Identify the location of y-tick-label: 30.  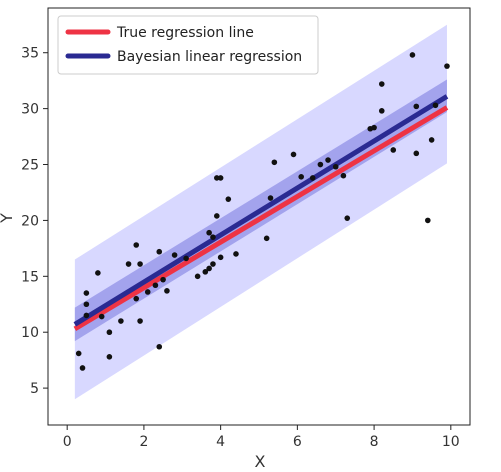
(30, 110).